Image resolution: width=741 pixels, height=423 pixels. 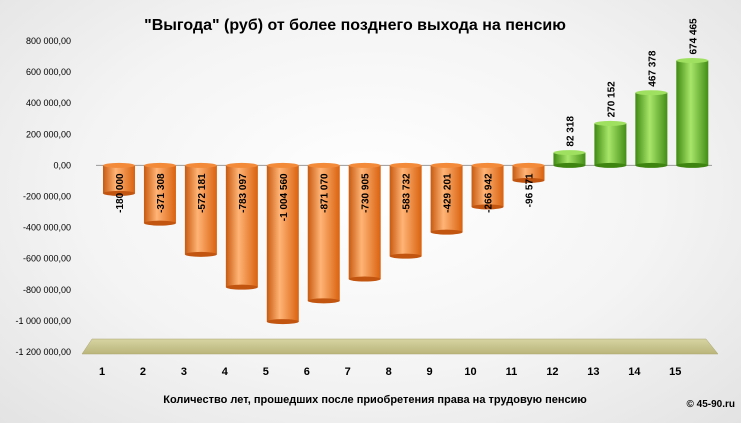 I want to click on x-tick-label: 8, so click(x=389, y=372).